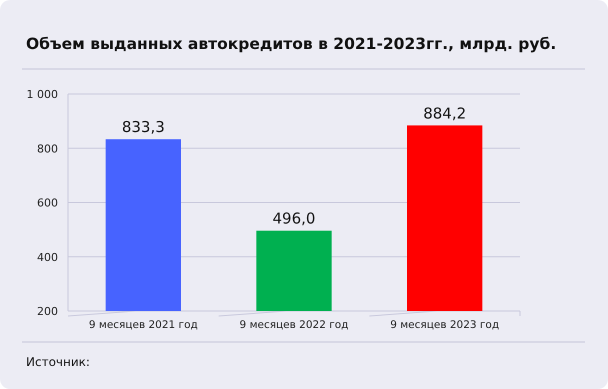  Describe the element at coordinates (294, 325) in the screenshot. I see `x-tick-label: 9 месяцев 2022 год` at that location.